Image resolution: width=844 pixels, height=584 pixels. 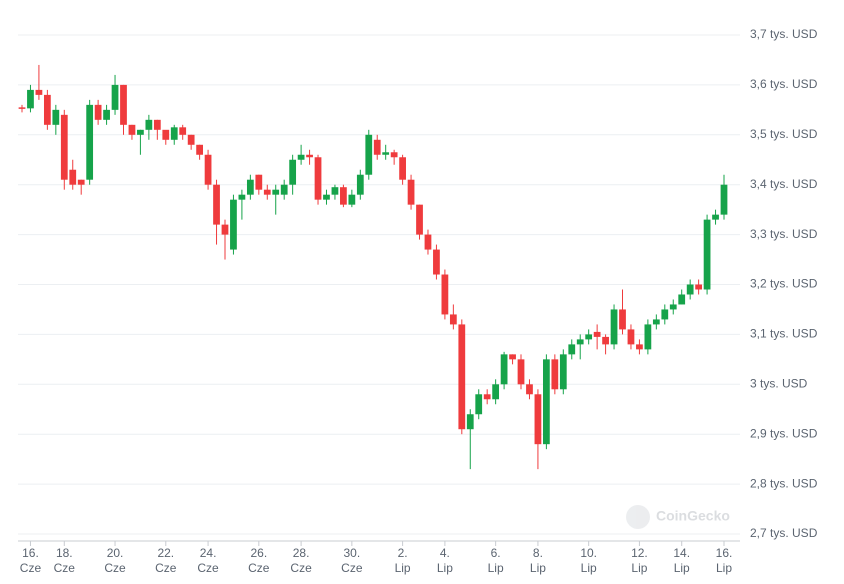 I want to click on x-tick-label: 22. Cze, so click(x=166, y=560).